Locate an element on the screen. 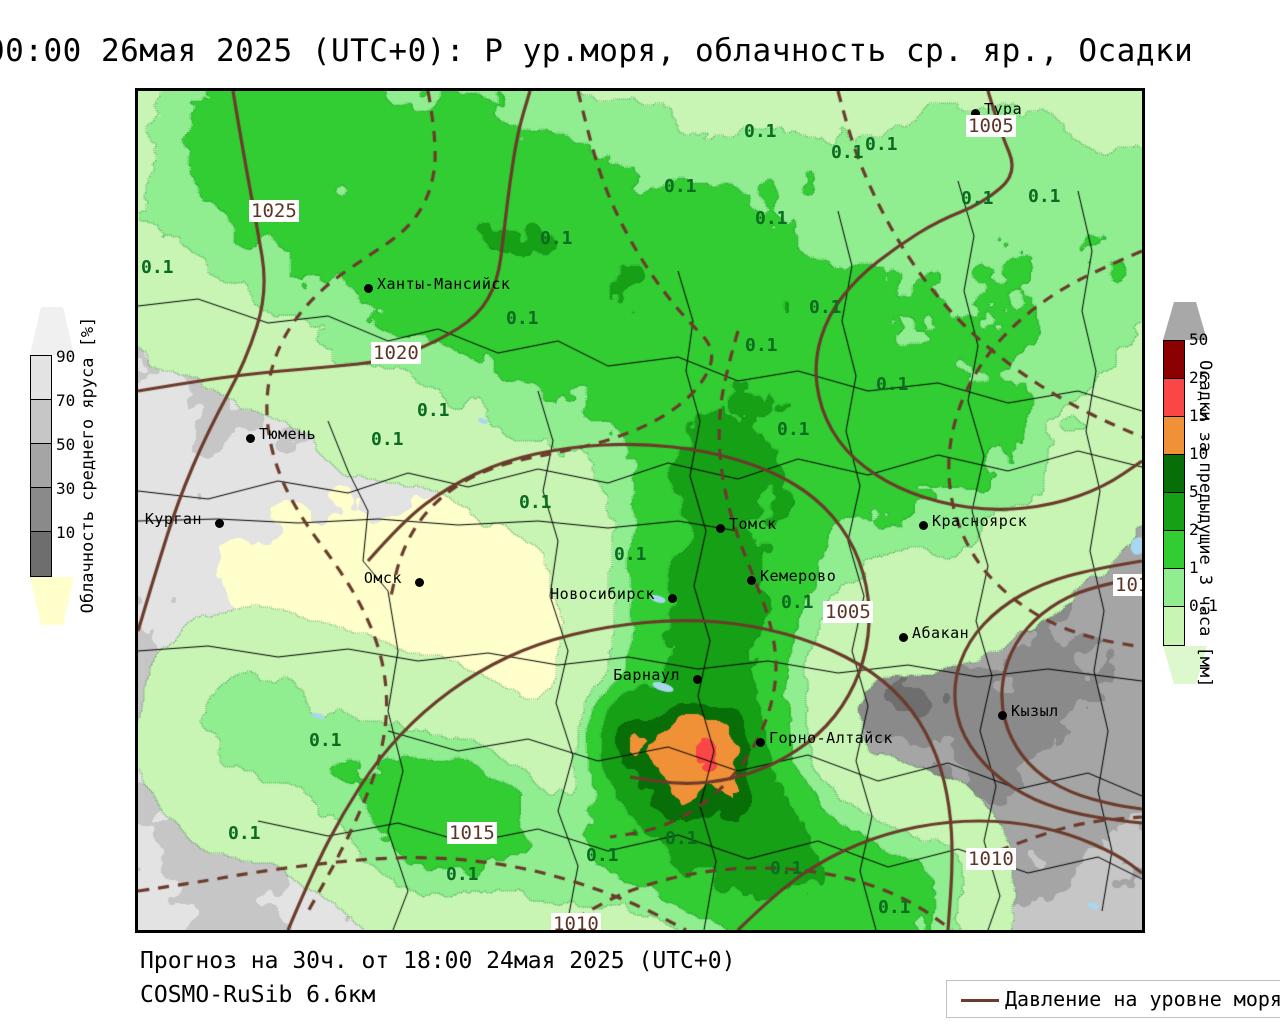  precipitation-legend-title: Осадки за предыдущие 3 часа [мм] is located at coordinates (1205, 524).